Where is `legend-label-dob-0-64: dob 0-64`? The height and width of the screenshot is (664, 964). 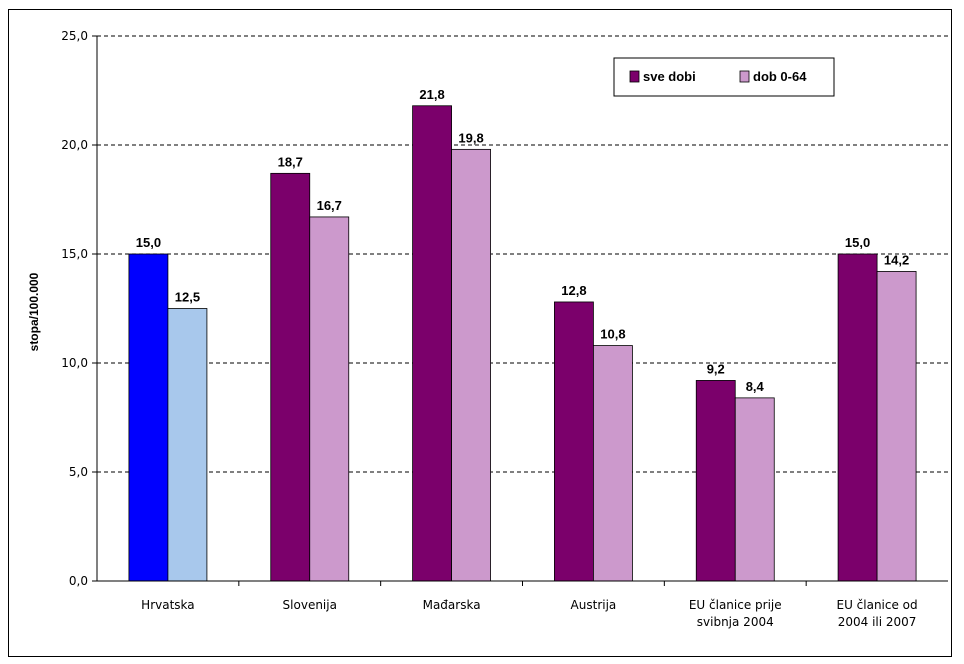
legend-label-dob-0-64: dob 0-64 is located at coordinates (780, 76).